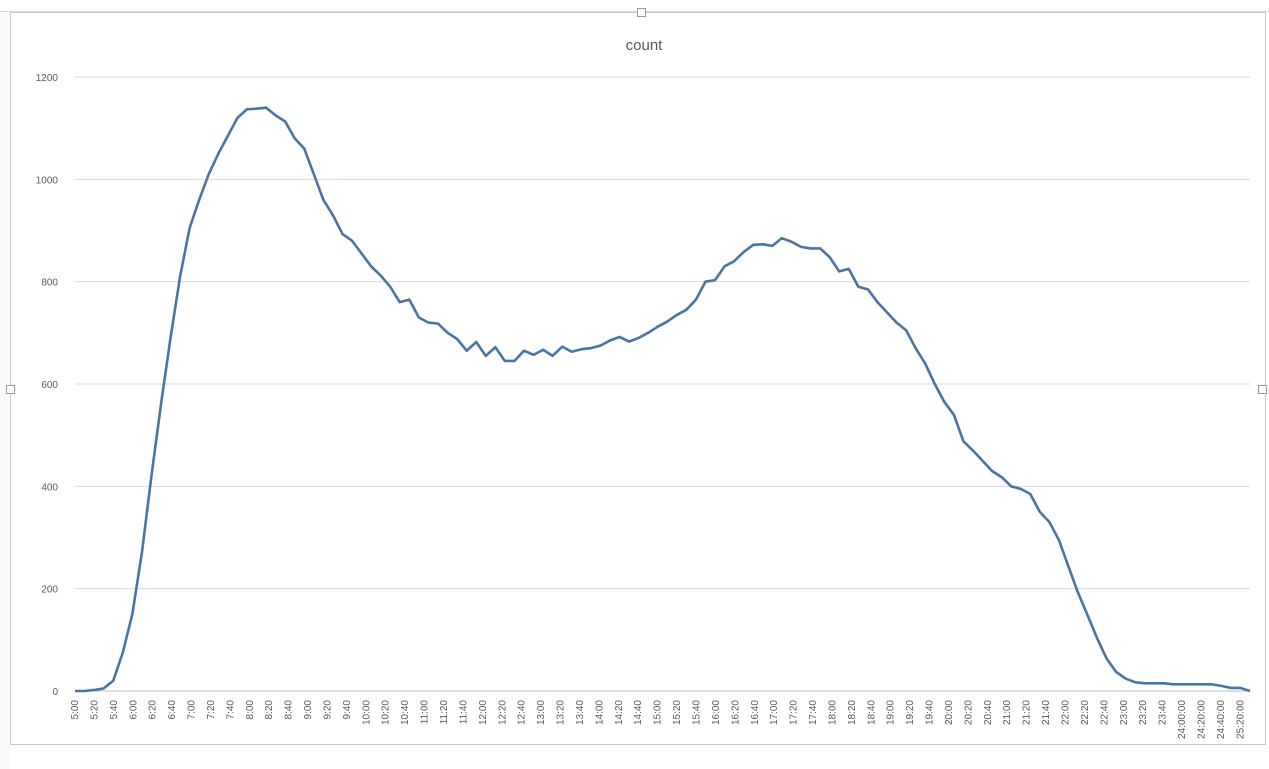  I want to click on x-tick-label: 7:00, so click(192, 710).